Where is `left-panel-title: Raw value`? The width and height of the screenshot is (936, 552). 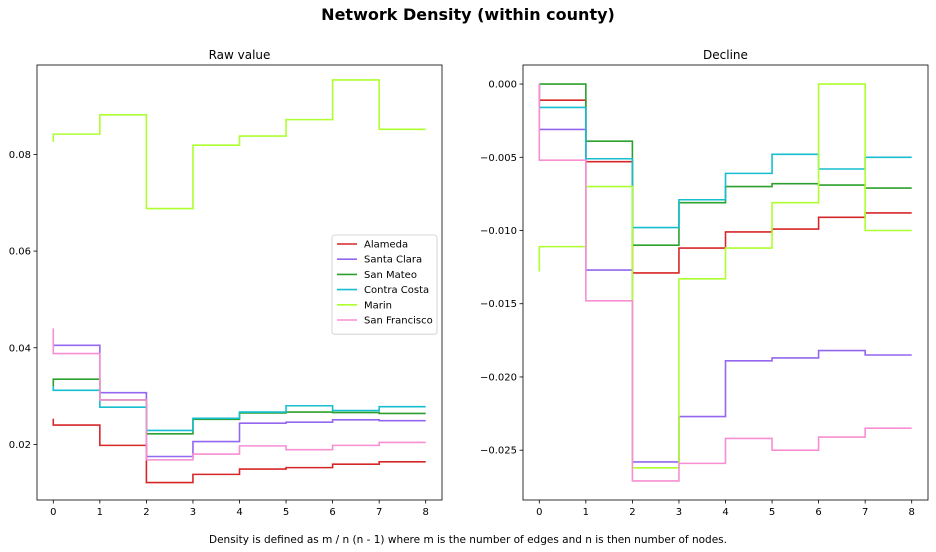
left-panel-title: Raw value is located at coordinates (240, 55).